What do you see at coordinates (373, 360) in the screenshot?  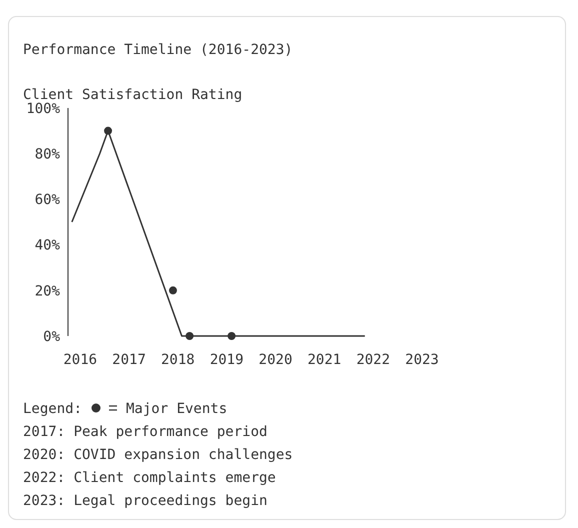 I see `x-tick-label: 2022` at bounding box center [373, 360].